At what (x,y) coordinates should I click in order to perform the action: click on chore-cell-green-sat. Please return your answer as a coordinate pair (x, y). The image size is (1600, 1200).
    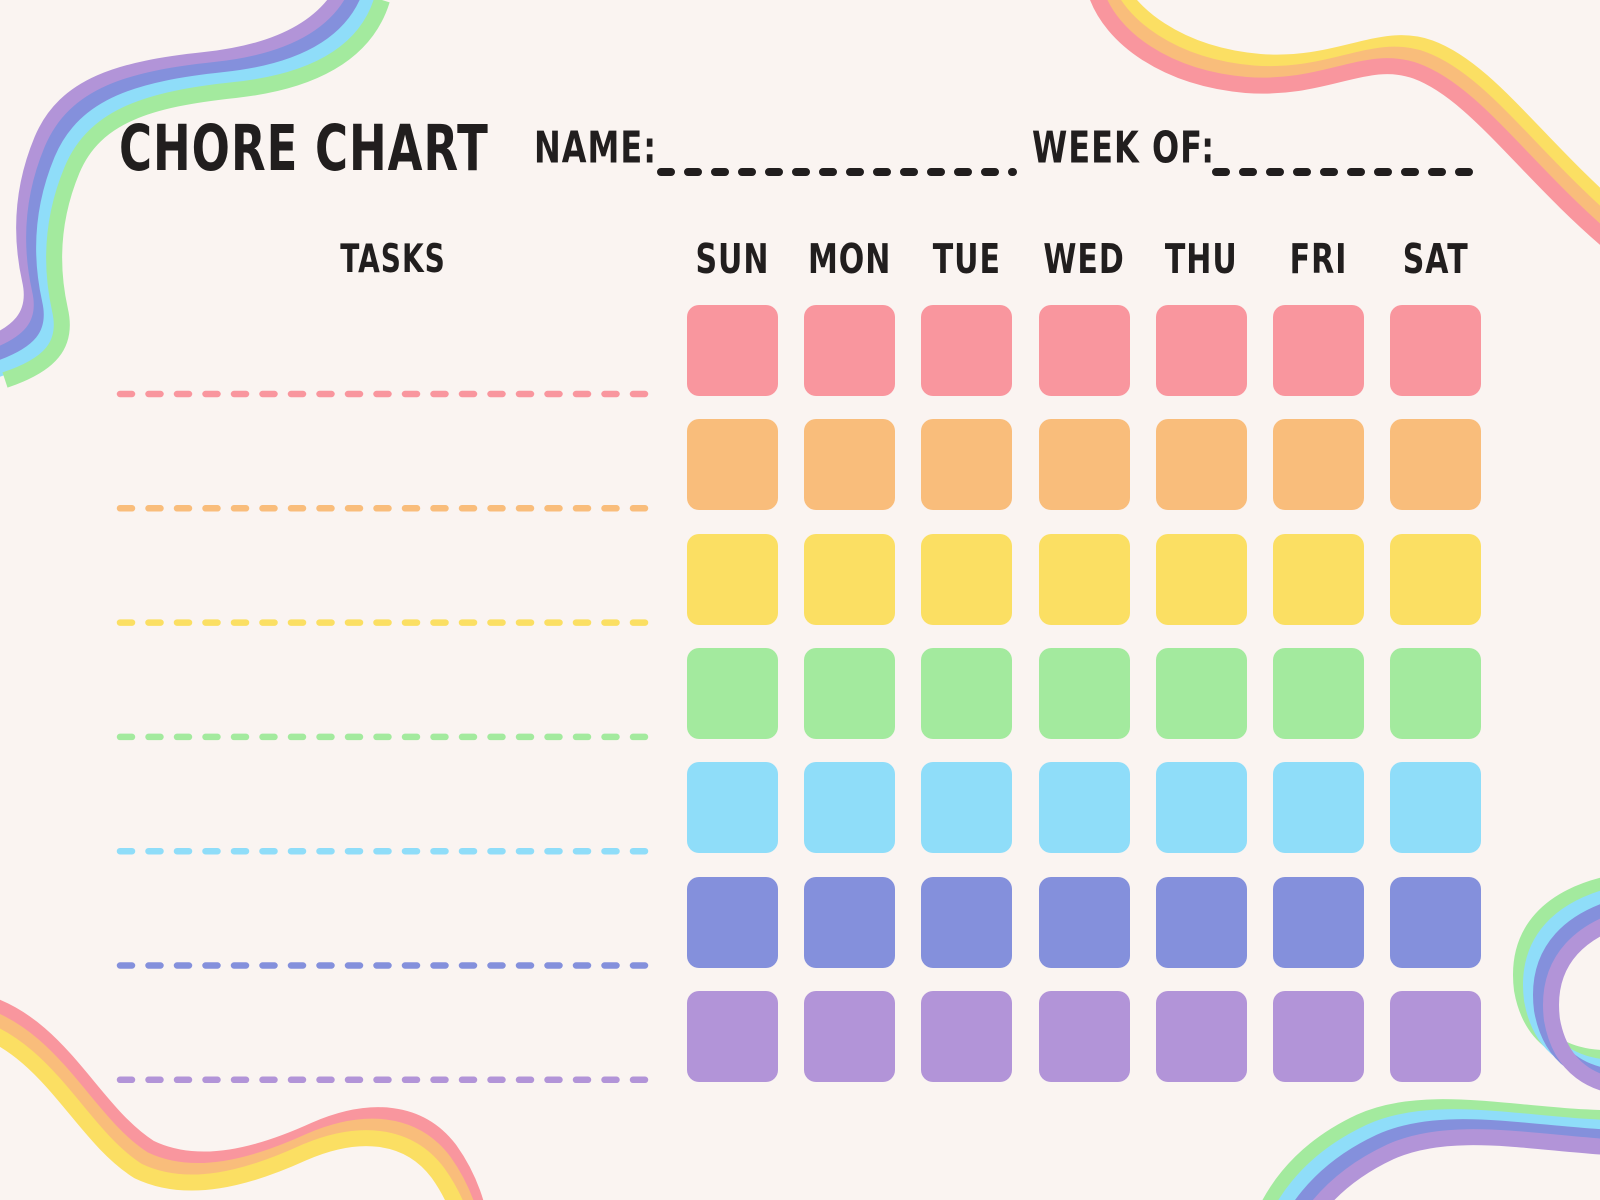
    Looking at the image, I should click on (1436, 693).